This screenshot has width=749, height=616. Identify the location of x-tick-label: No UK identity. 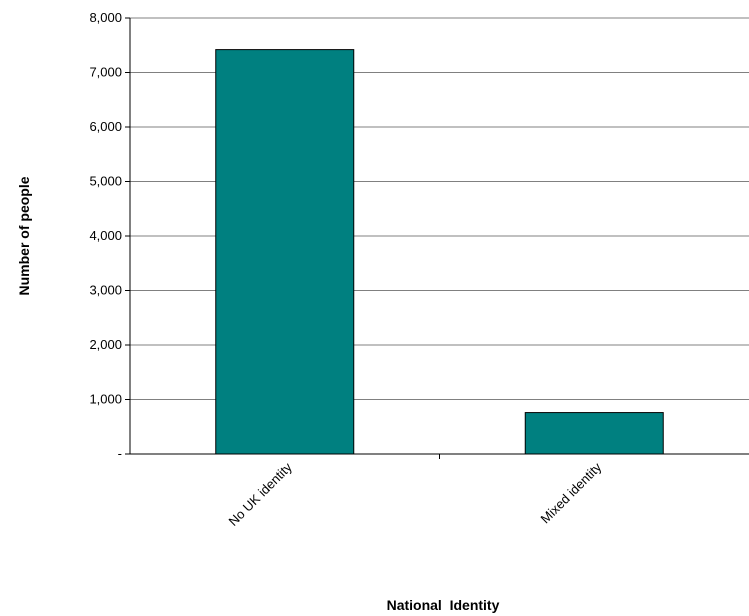
(261, 494).